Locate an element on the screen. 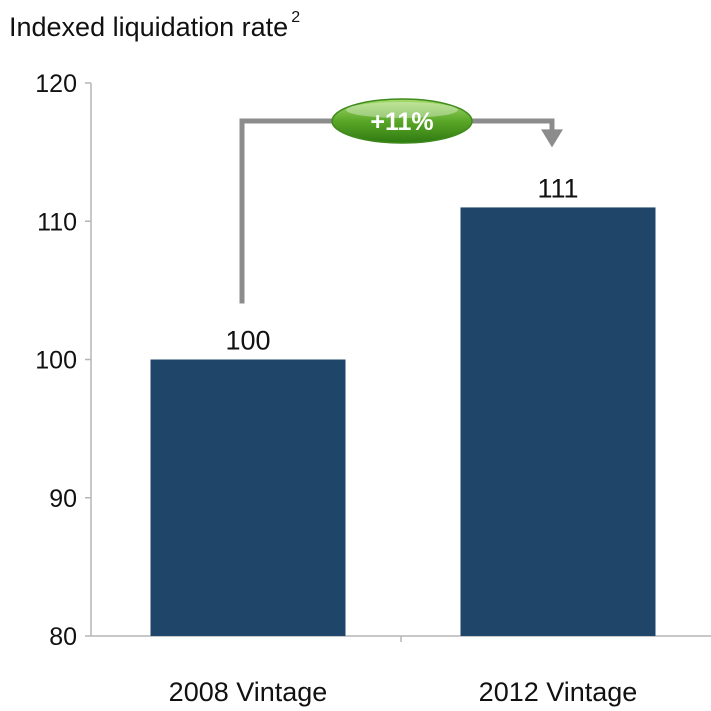 The height and width of the screenshot is (711, 711). y-tick-label: 100 is located at coordinates (56, 361).